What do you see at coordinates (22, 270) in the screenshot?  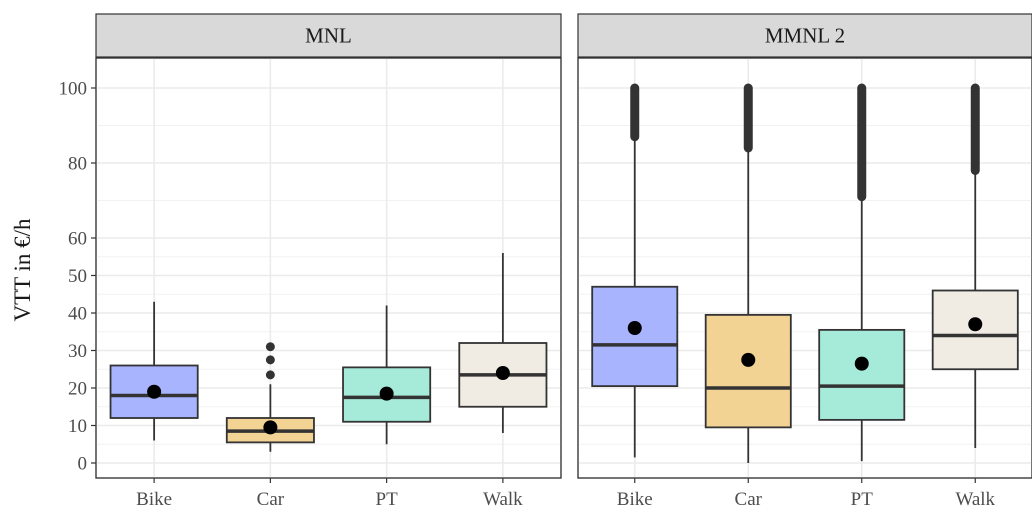 I see `y-axis-title: VTT in €/h` at bounding box center [22, 270].